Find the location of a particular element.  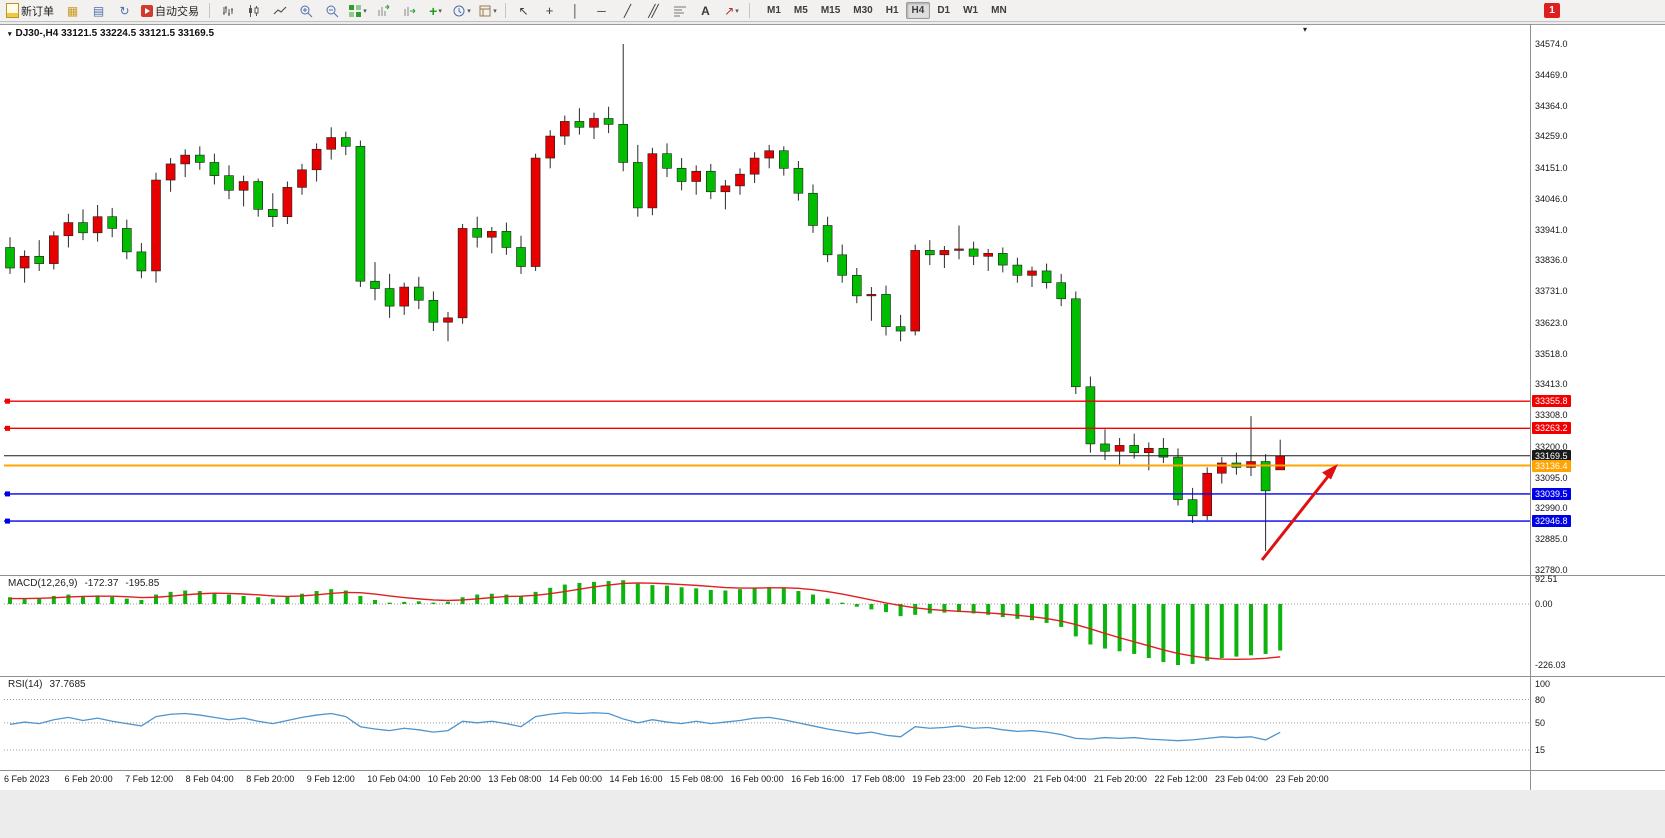

timeframe-button-m30: M30 is located at coordinates (863, 10).